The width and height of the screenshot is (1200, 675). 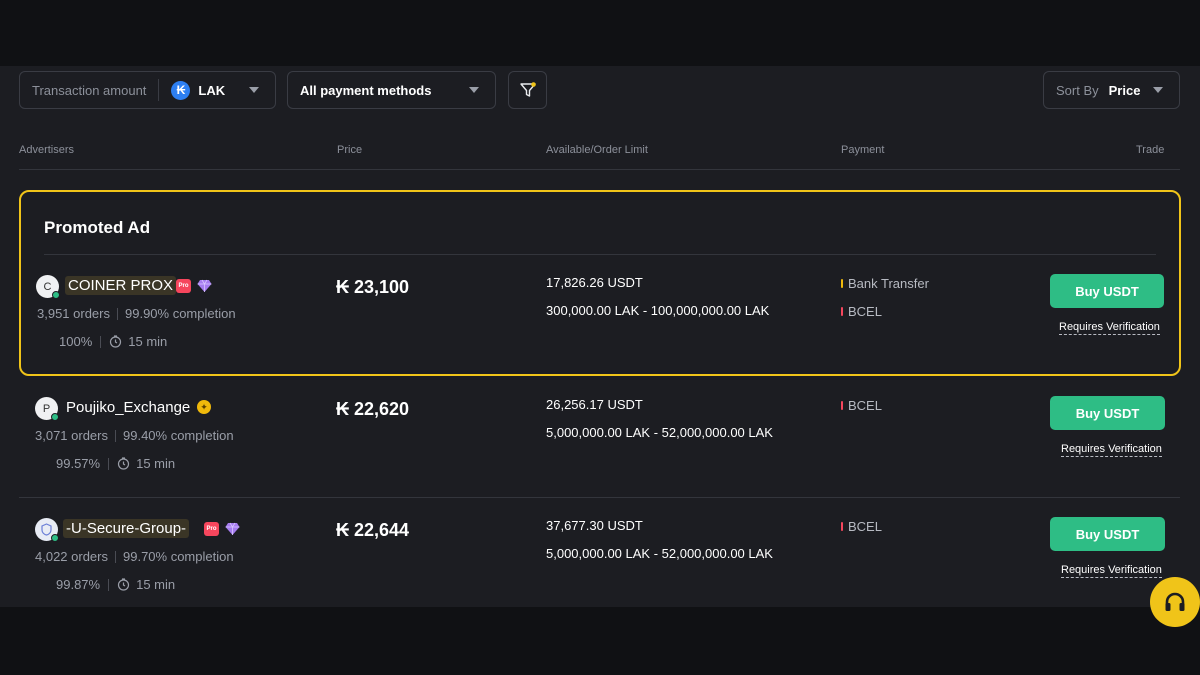 I want to click on sort-value: Price, so click(x=1124, y=90).